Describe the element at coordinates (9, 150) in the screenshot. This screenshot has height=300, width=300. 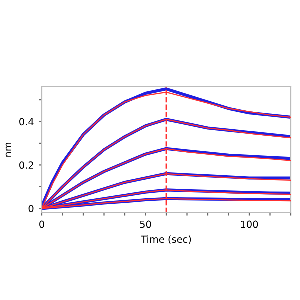
I see `y-axis-title: nm` at that location.